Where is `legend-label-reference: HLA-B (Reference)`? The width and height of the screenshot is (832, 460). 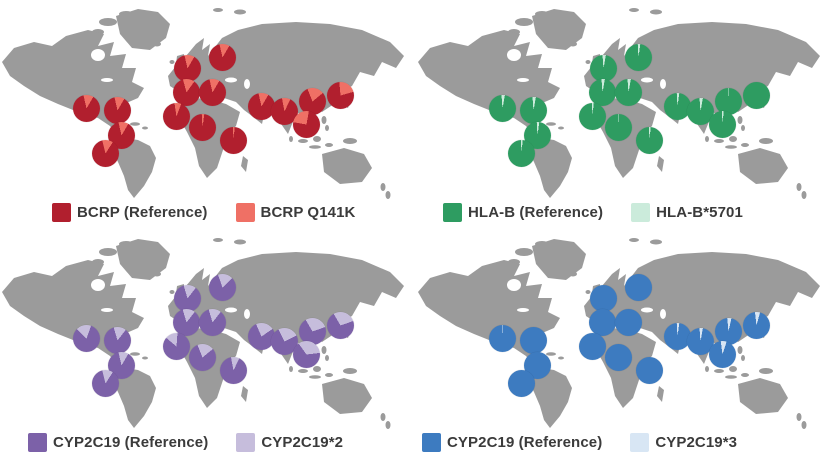 legend-label-reference: HLA-B (Reference) is located at coordinates (536, 212).